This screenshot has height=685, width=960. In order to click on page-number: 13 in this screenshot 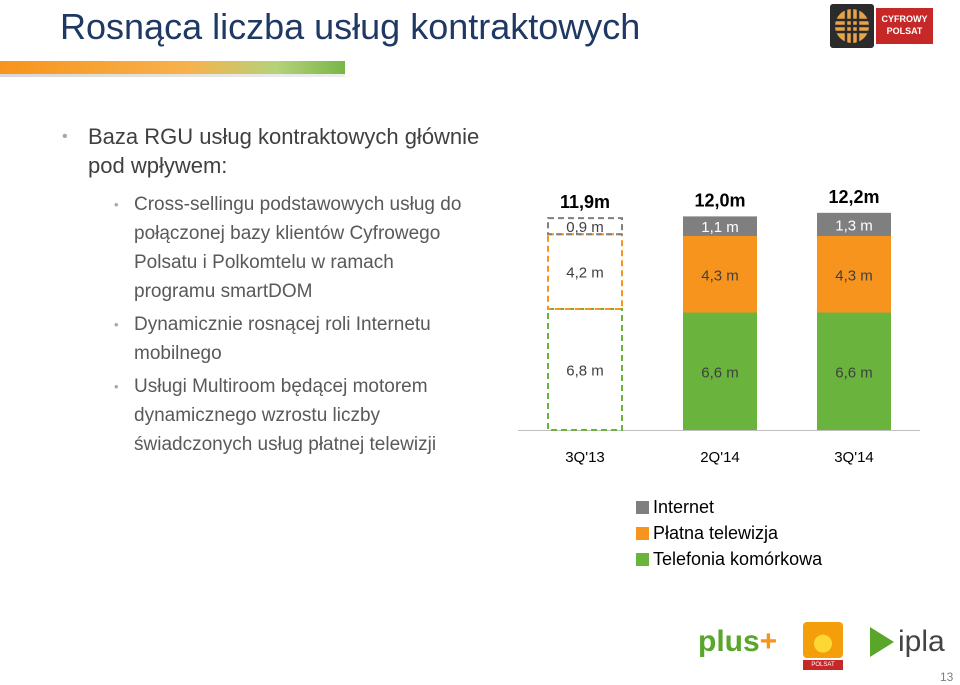, I will do `click(947, 677)`.